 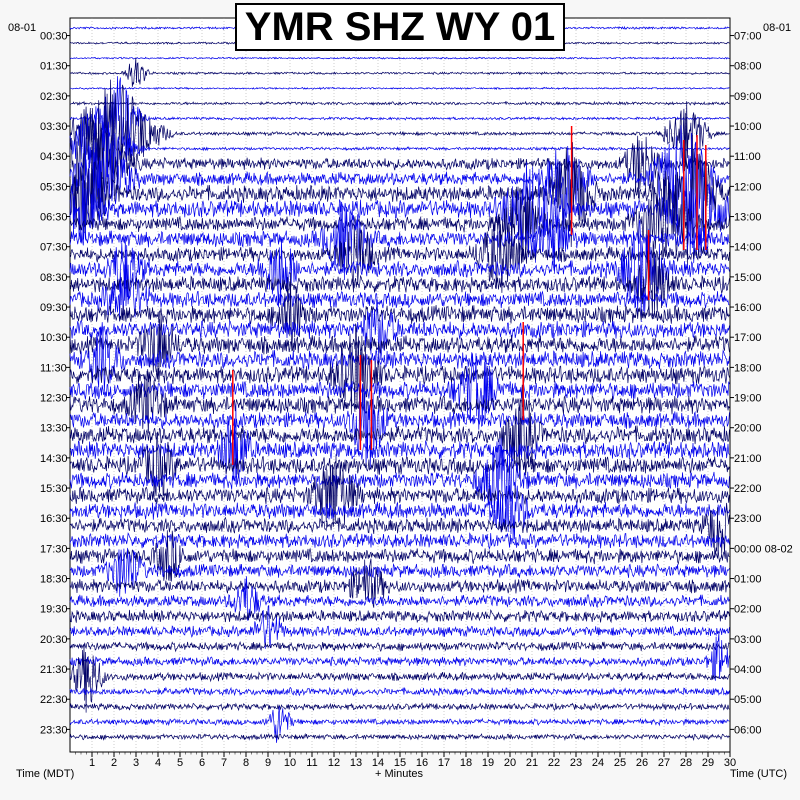 What do you see at coordinates (748, 670) in the screenshot?
I see `right-time-label: 04:00` at bounding box center [748, 670].